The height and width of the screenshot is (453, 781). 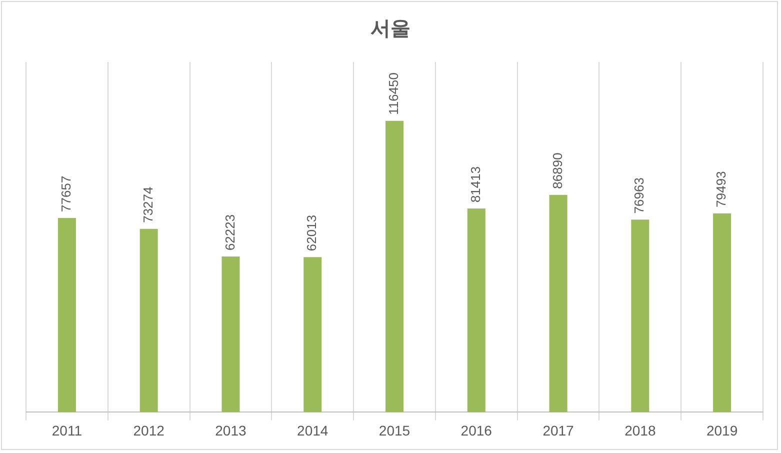 What do you see at coordinates (475, 184) in the screenshot?
I see `data-label: 81413` at bounding box center [475, 184].